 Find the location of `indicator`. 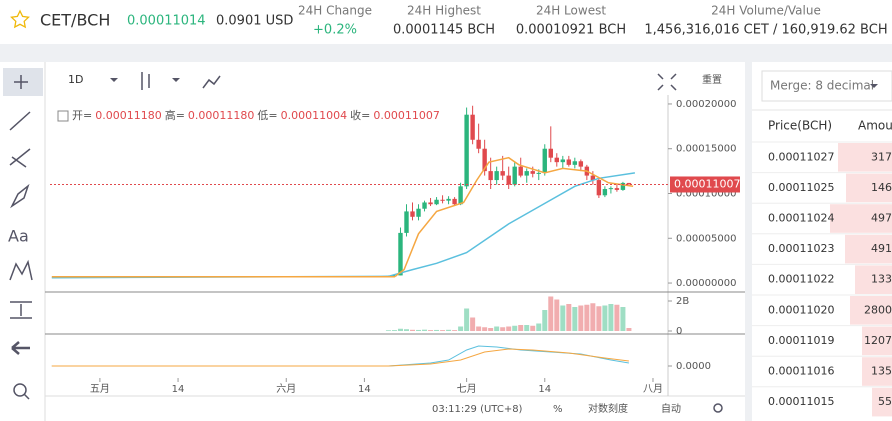

indicator is located at coordinates (211, 82).